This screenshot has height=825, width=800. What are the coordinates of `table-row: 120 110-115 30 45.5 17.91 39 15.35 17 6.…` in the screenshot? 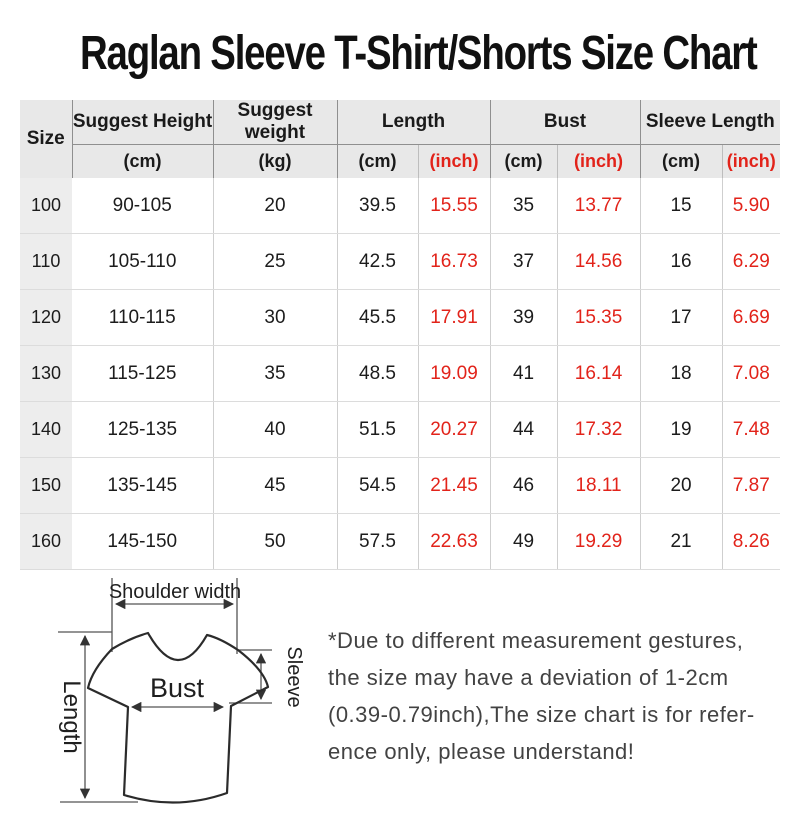 It's located at (400, 317).